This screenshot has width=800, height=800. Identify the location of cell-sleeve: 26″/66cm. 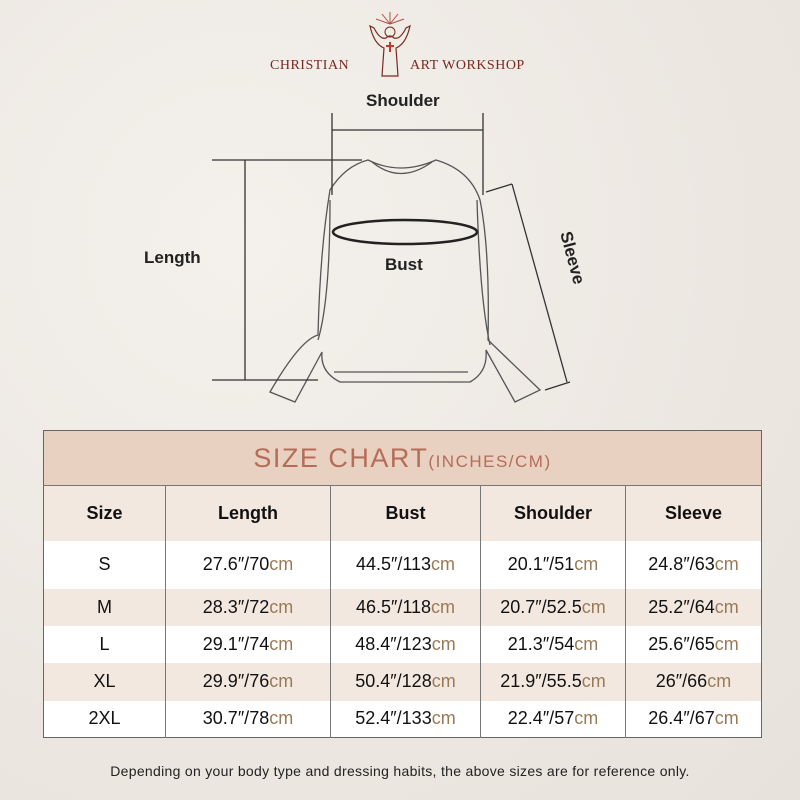
(693, 681).